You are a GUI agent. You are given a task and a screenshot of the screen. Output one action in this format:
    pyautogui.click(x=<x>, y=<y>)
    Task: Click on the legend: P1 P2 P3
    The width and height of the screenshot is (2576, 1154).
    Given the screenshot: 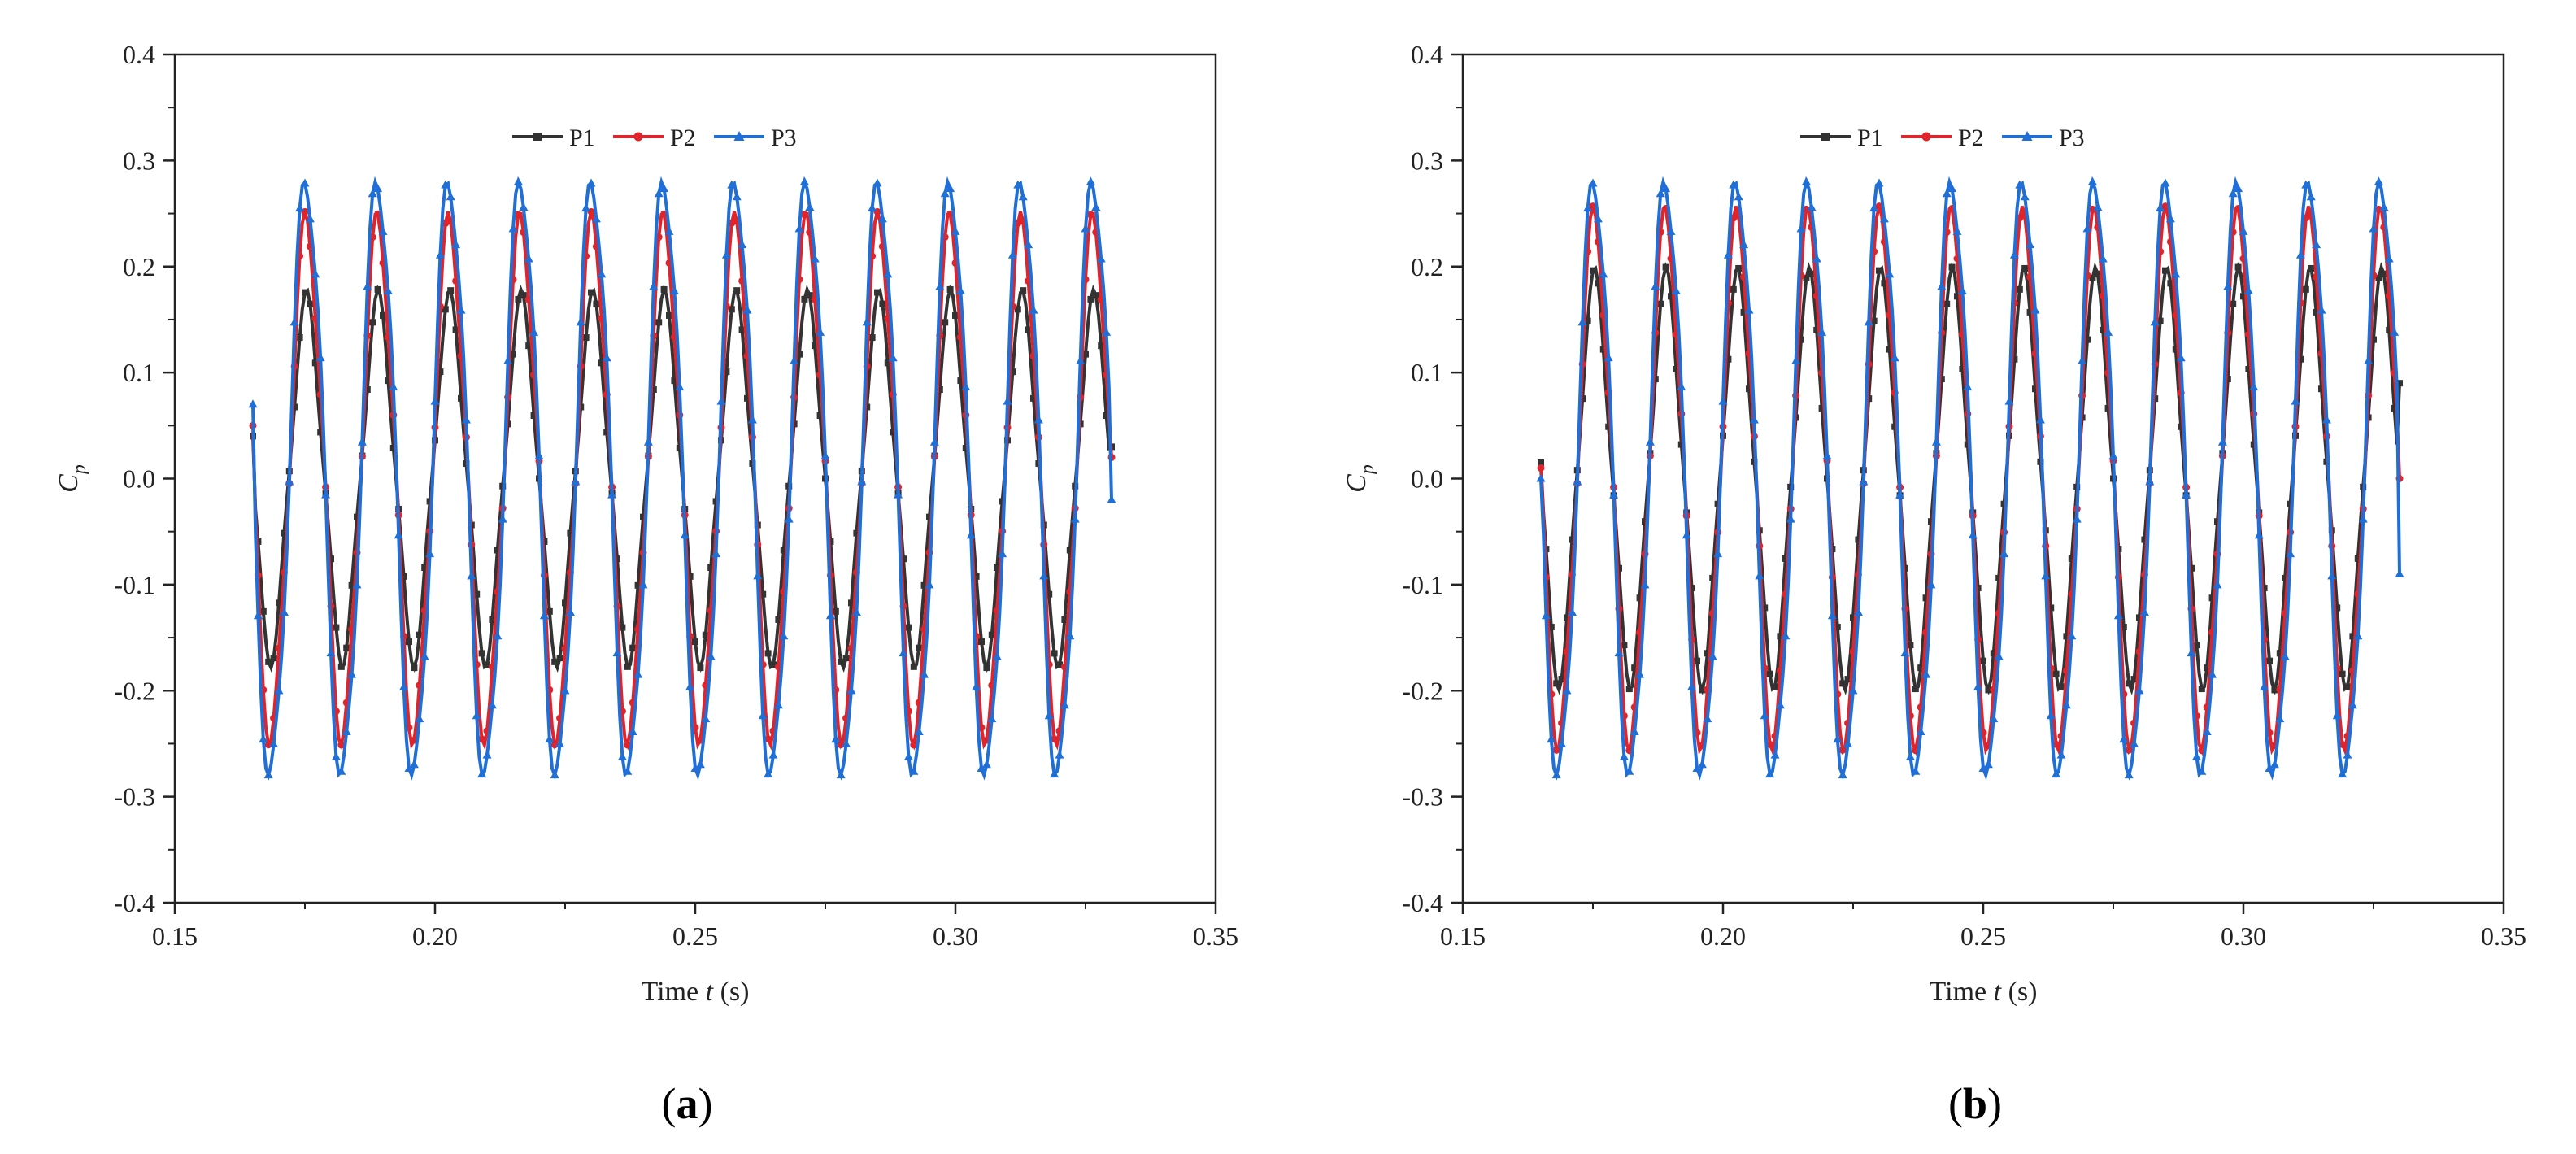 What is the action you would take?
    pyautogui.click(x=1943, y=137)
    